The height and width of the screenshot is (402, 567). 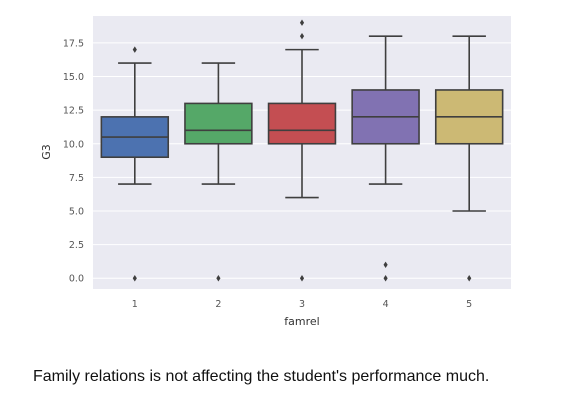 I want to click on x-tick-label: 4, so click(x=386, y=304).